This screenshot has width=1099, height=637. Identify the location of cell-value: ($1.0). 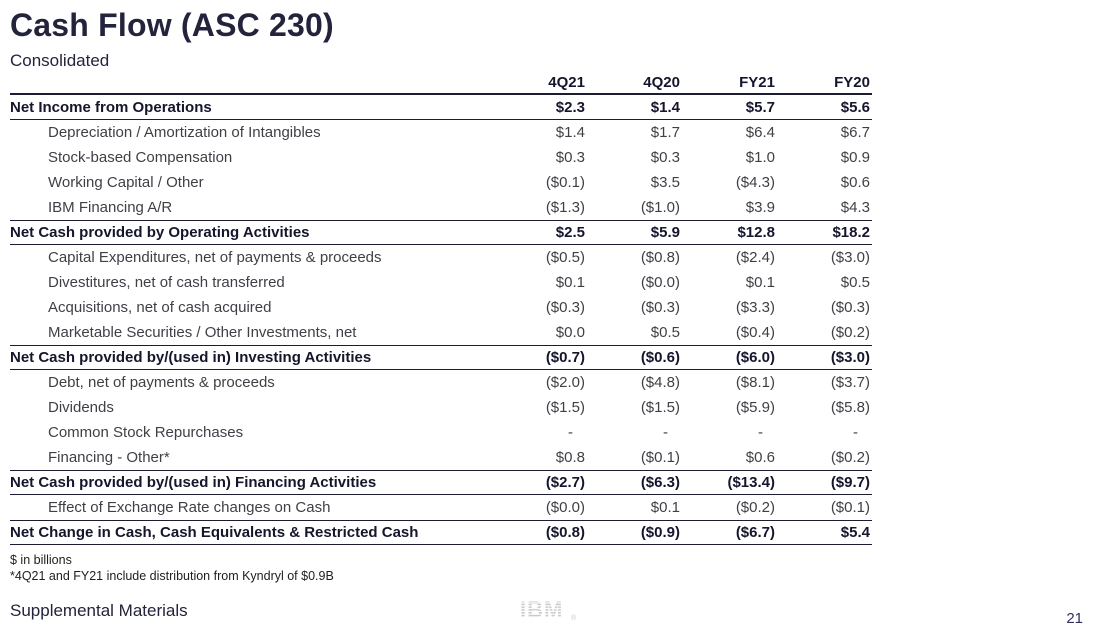
(660, 207).